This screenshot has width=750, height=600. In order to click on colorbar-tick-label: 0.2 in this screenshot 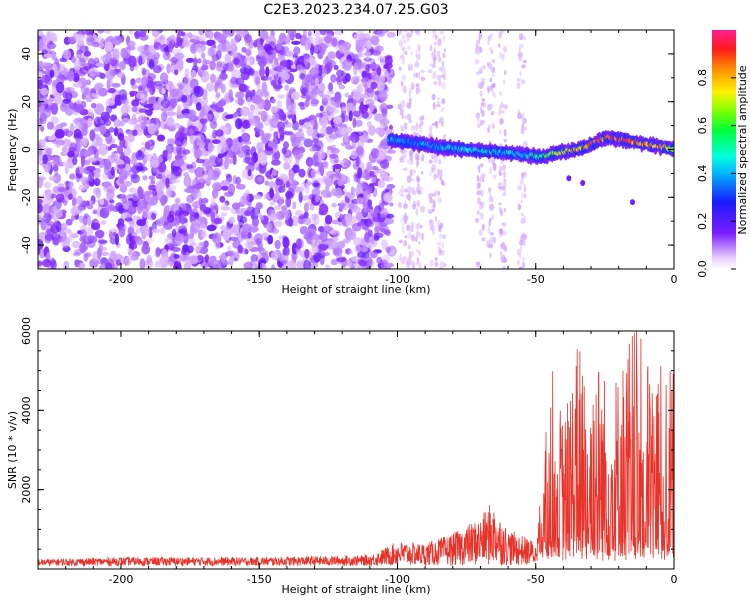, I will do `click(702, 221)`.